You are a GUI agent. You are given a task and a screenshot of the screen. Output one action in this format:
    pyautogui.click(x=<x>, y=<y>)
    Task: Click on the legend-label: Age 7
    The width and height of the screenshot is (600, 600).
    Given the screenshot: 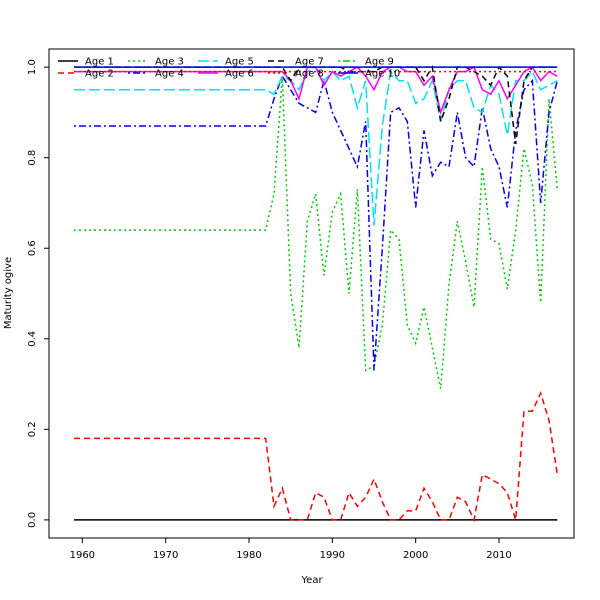 What is the action you would take?
    pyautogui.click(x=309, y=62)
    